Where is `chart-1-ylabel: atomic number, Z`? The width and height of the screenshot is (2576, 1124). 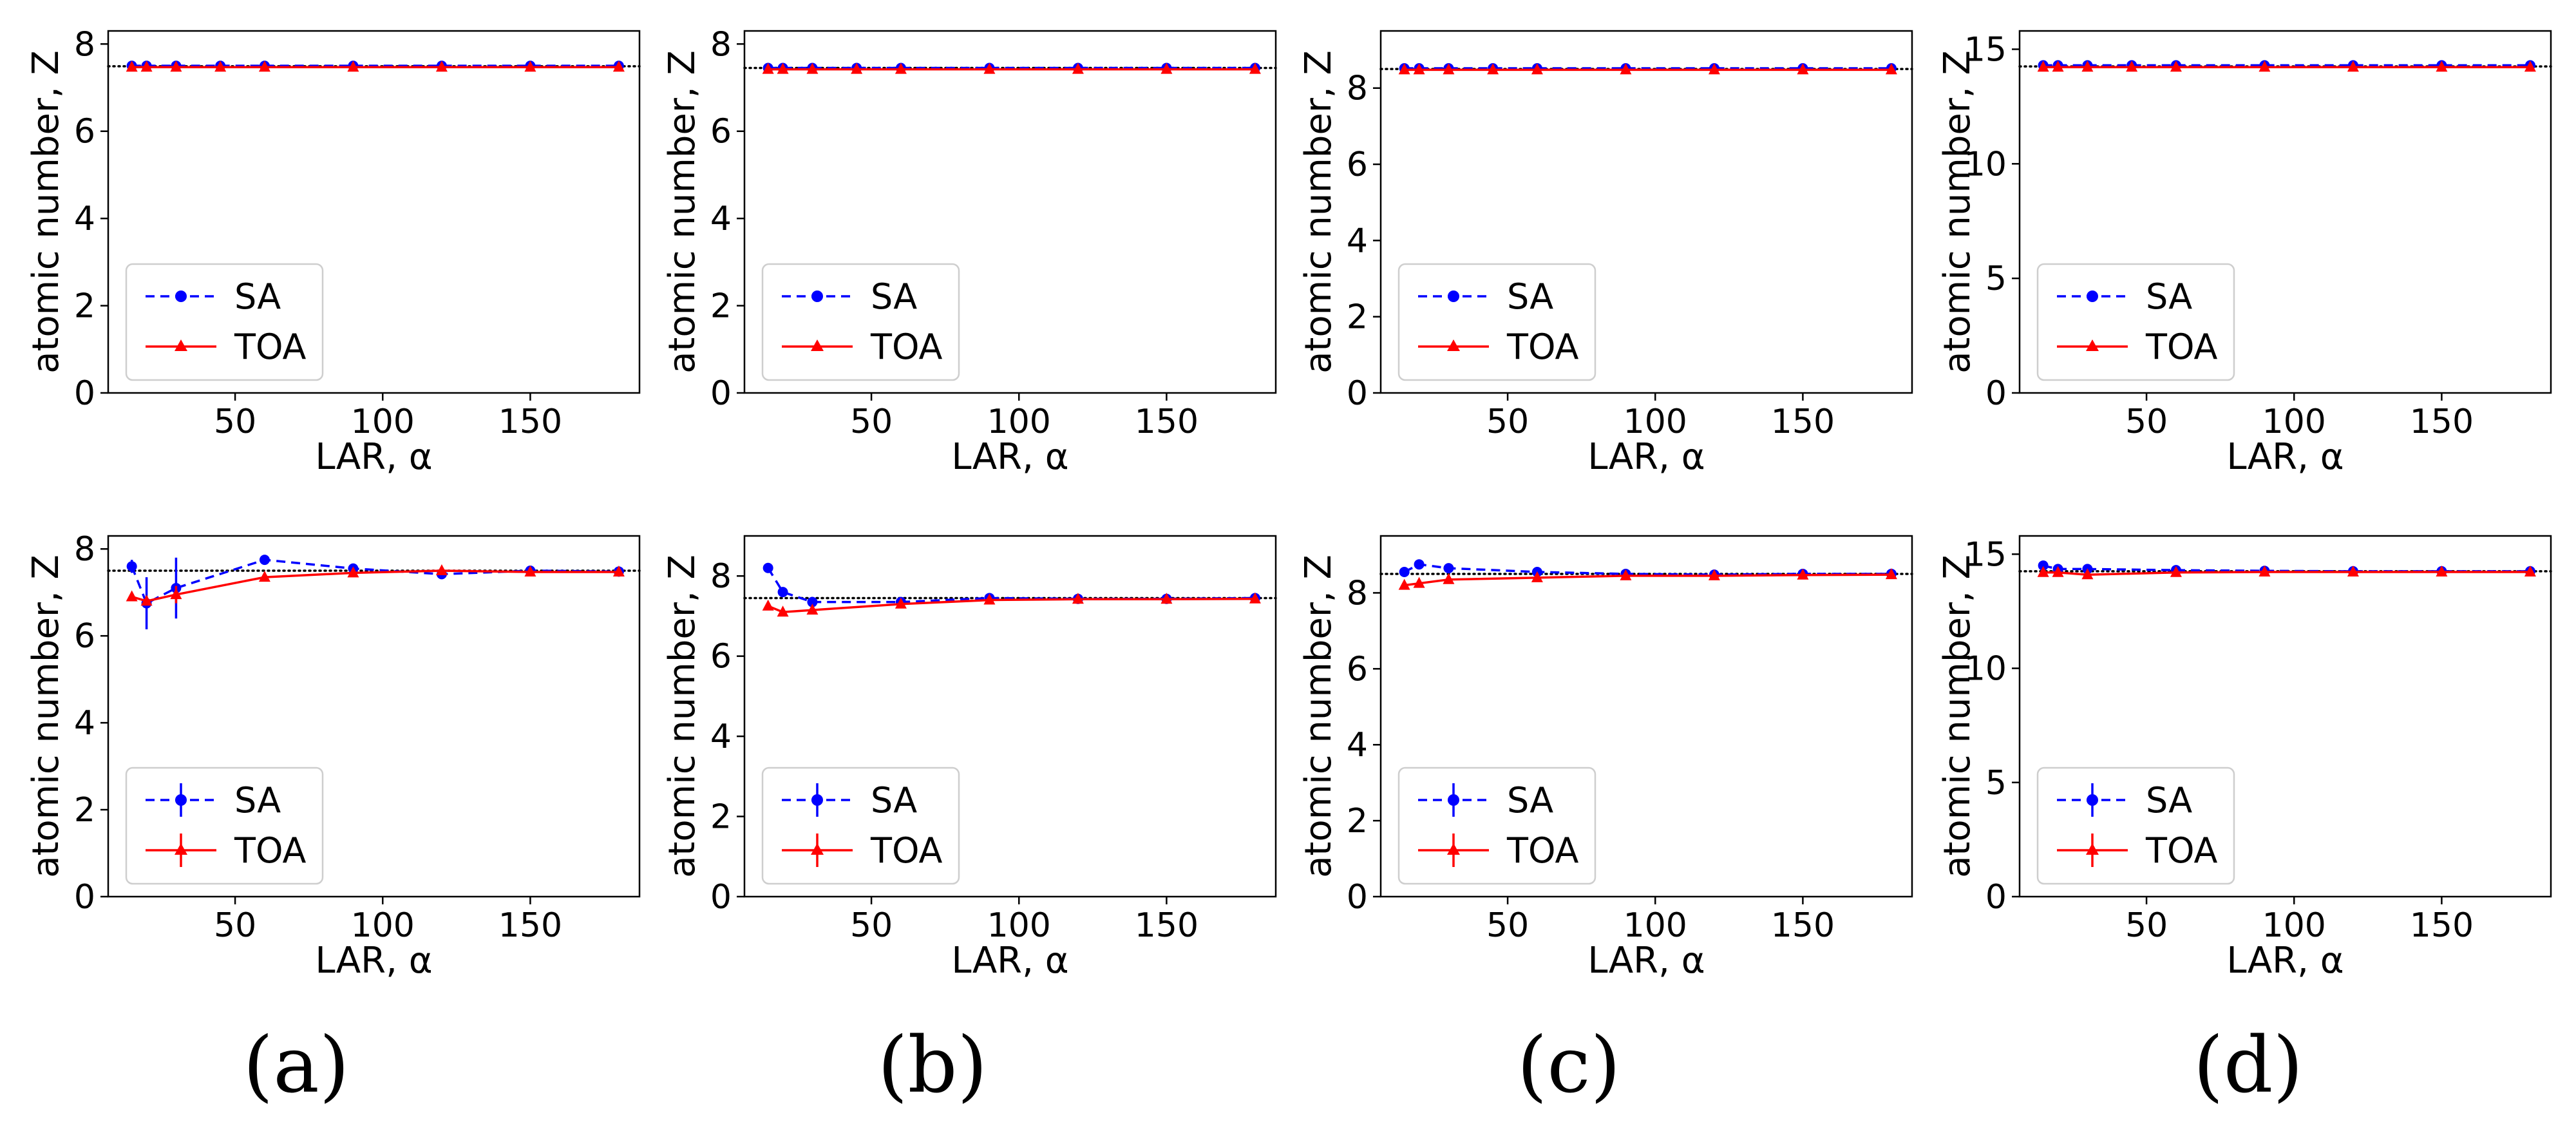
chart-1-ylabel: atomic number, Z is located at coordinates (46, 212).